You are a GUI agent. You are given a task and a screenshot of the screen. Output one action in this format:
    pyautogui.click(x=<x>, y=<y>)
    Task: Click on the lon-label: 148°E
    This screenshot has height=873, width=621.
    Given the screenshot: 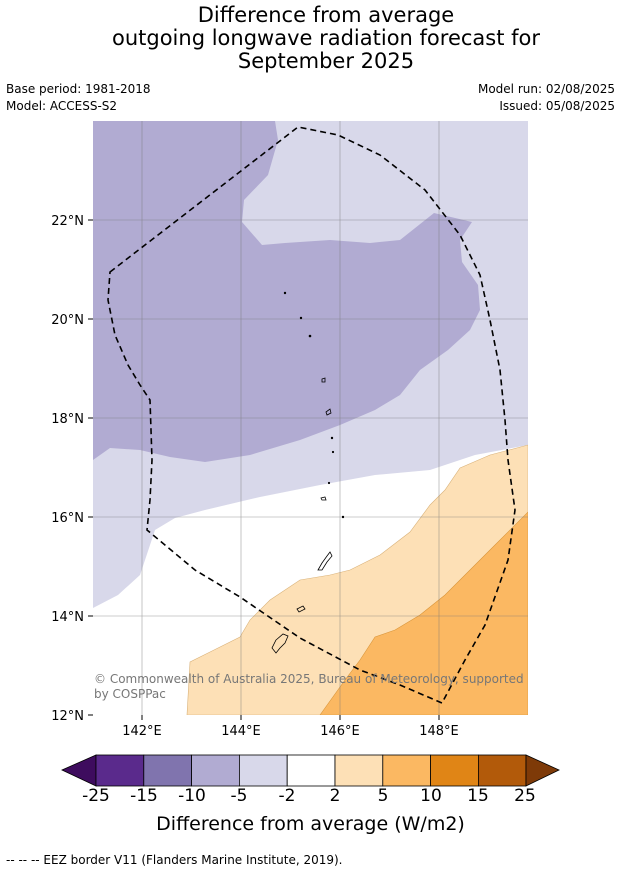 What is the action you would take?
    pyautogui.click(x=439, y=731)
    